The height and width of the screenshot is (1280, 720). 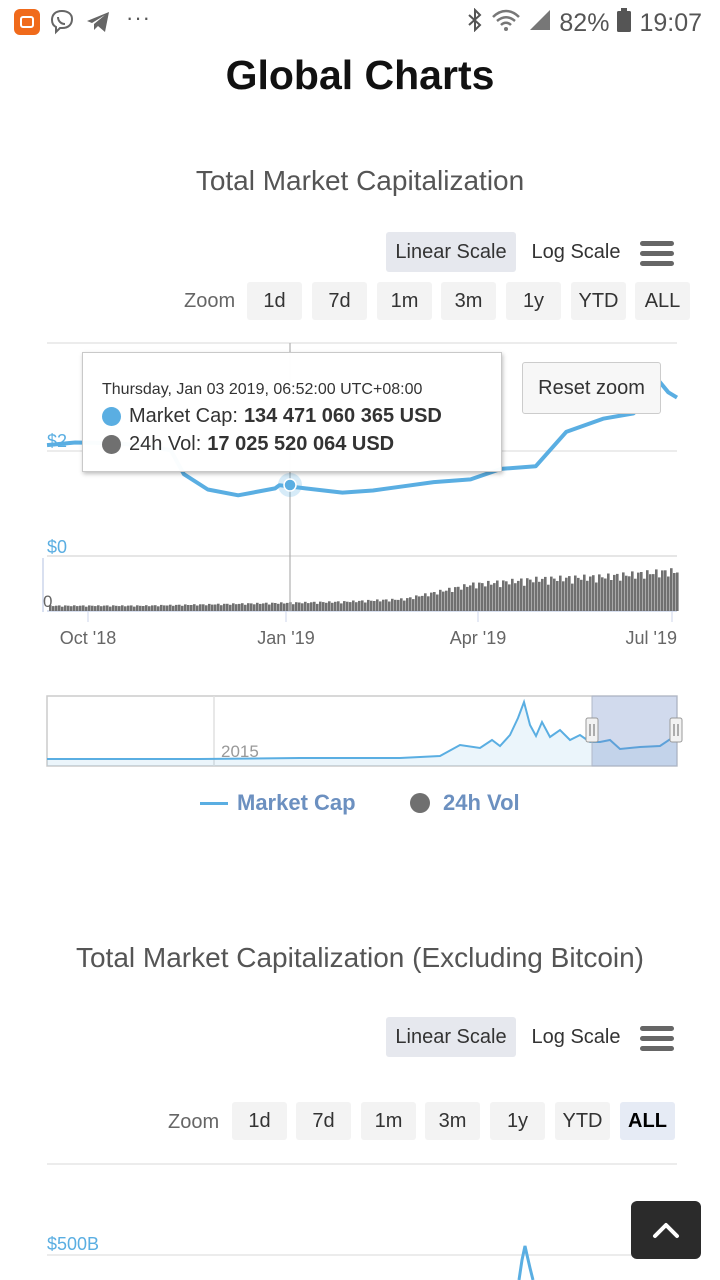 I want to click on tooltip-market-cap-value: 134 471 060 365 USD, so click(x=342, y=416).